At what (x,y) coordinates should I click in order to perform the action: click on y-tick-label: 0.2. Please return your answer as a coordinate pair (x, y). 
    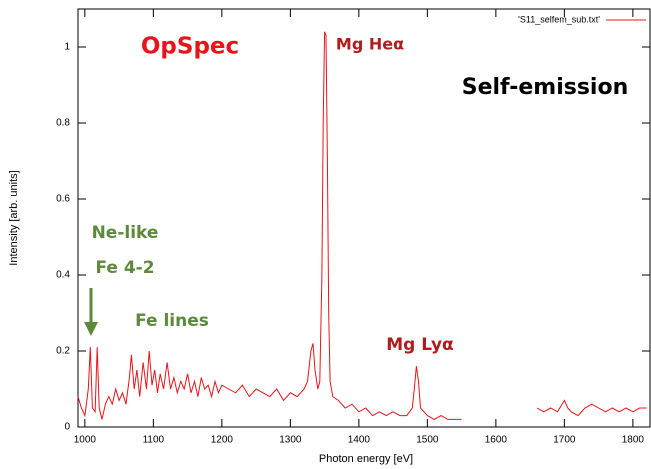
    Looking at the image, I should click on (63, 351).